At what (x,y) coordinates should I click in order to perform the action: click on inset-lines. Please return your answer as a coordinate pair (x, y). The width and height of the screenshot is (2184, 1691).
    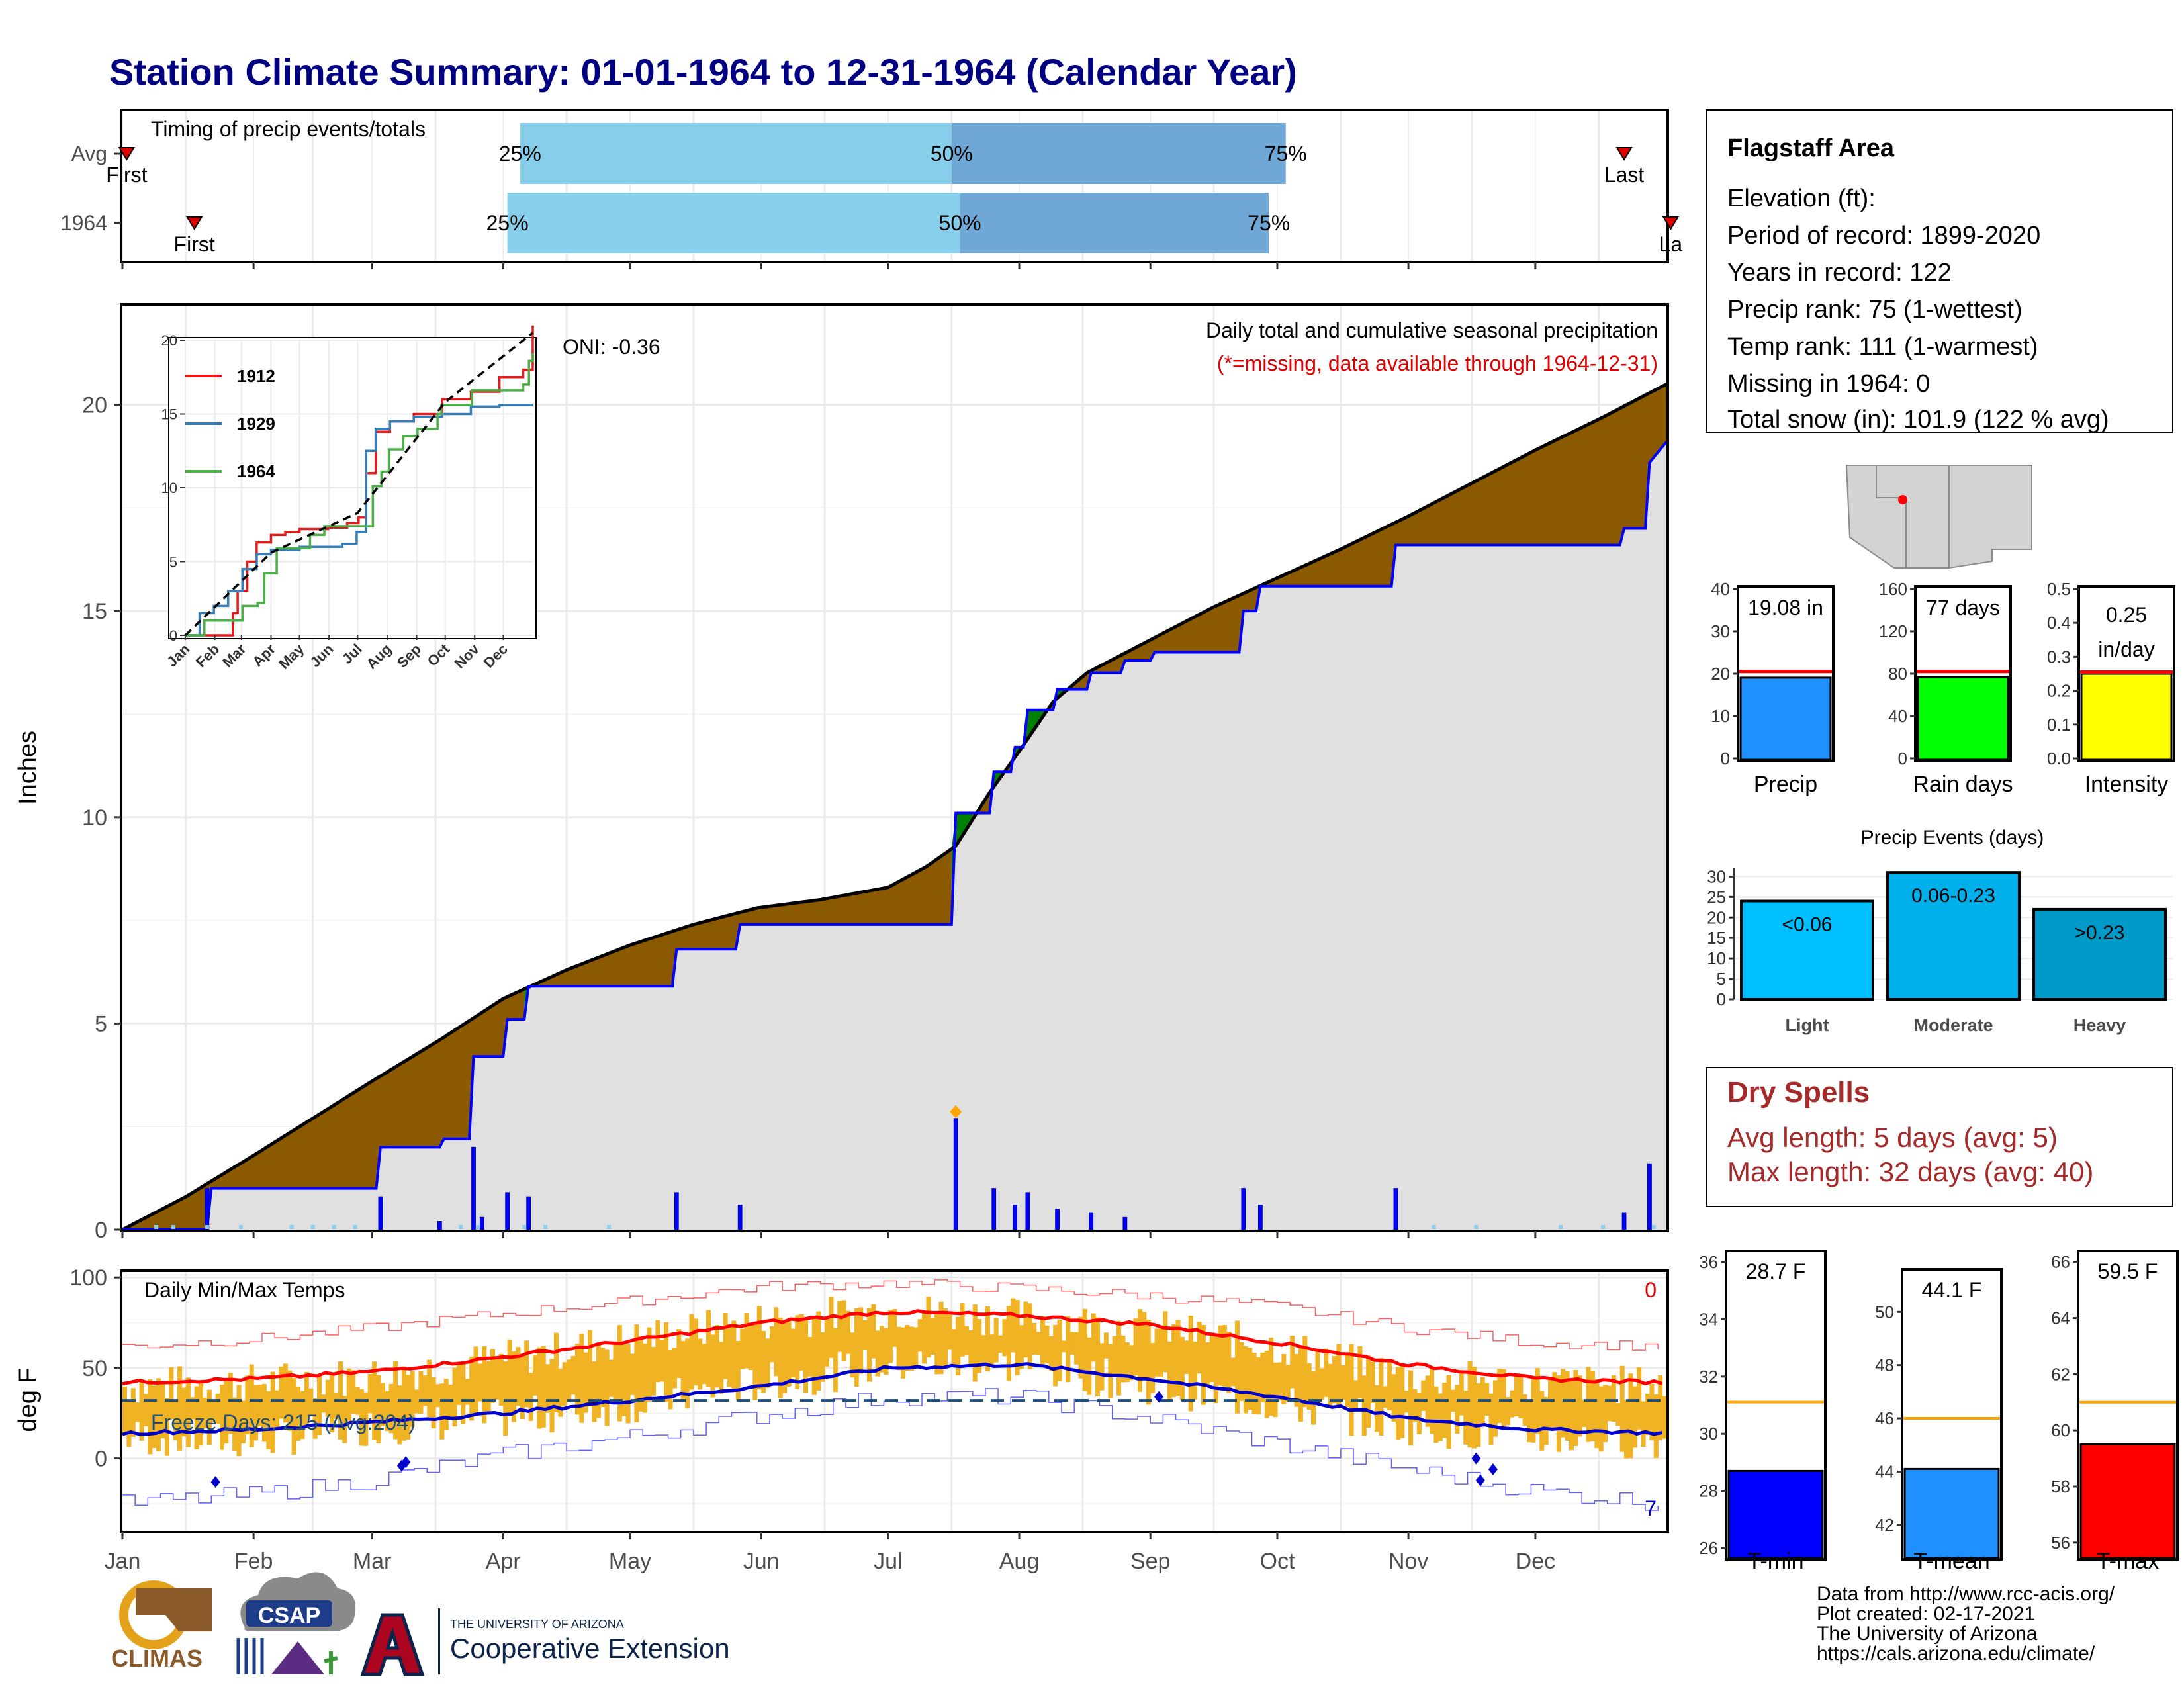
    Looking at the image, I should click on (359, 481).